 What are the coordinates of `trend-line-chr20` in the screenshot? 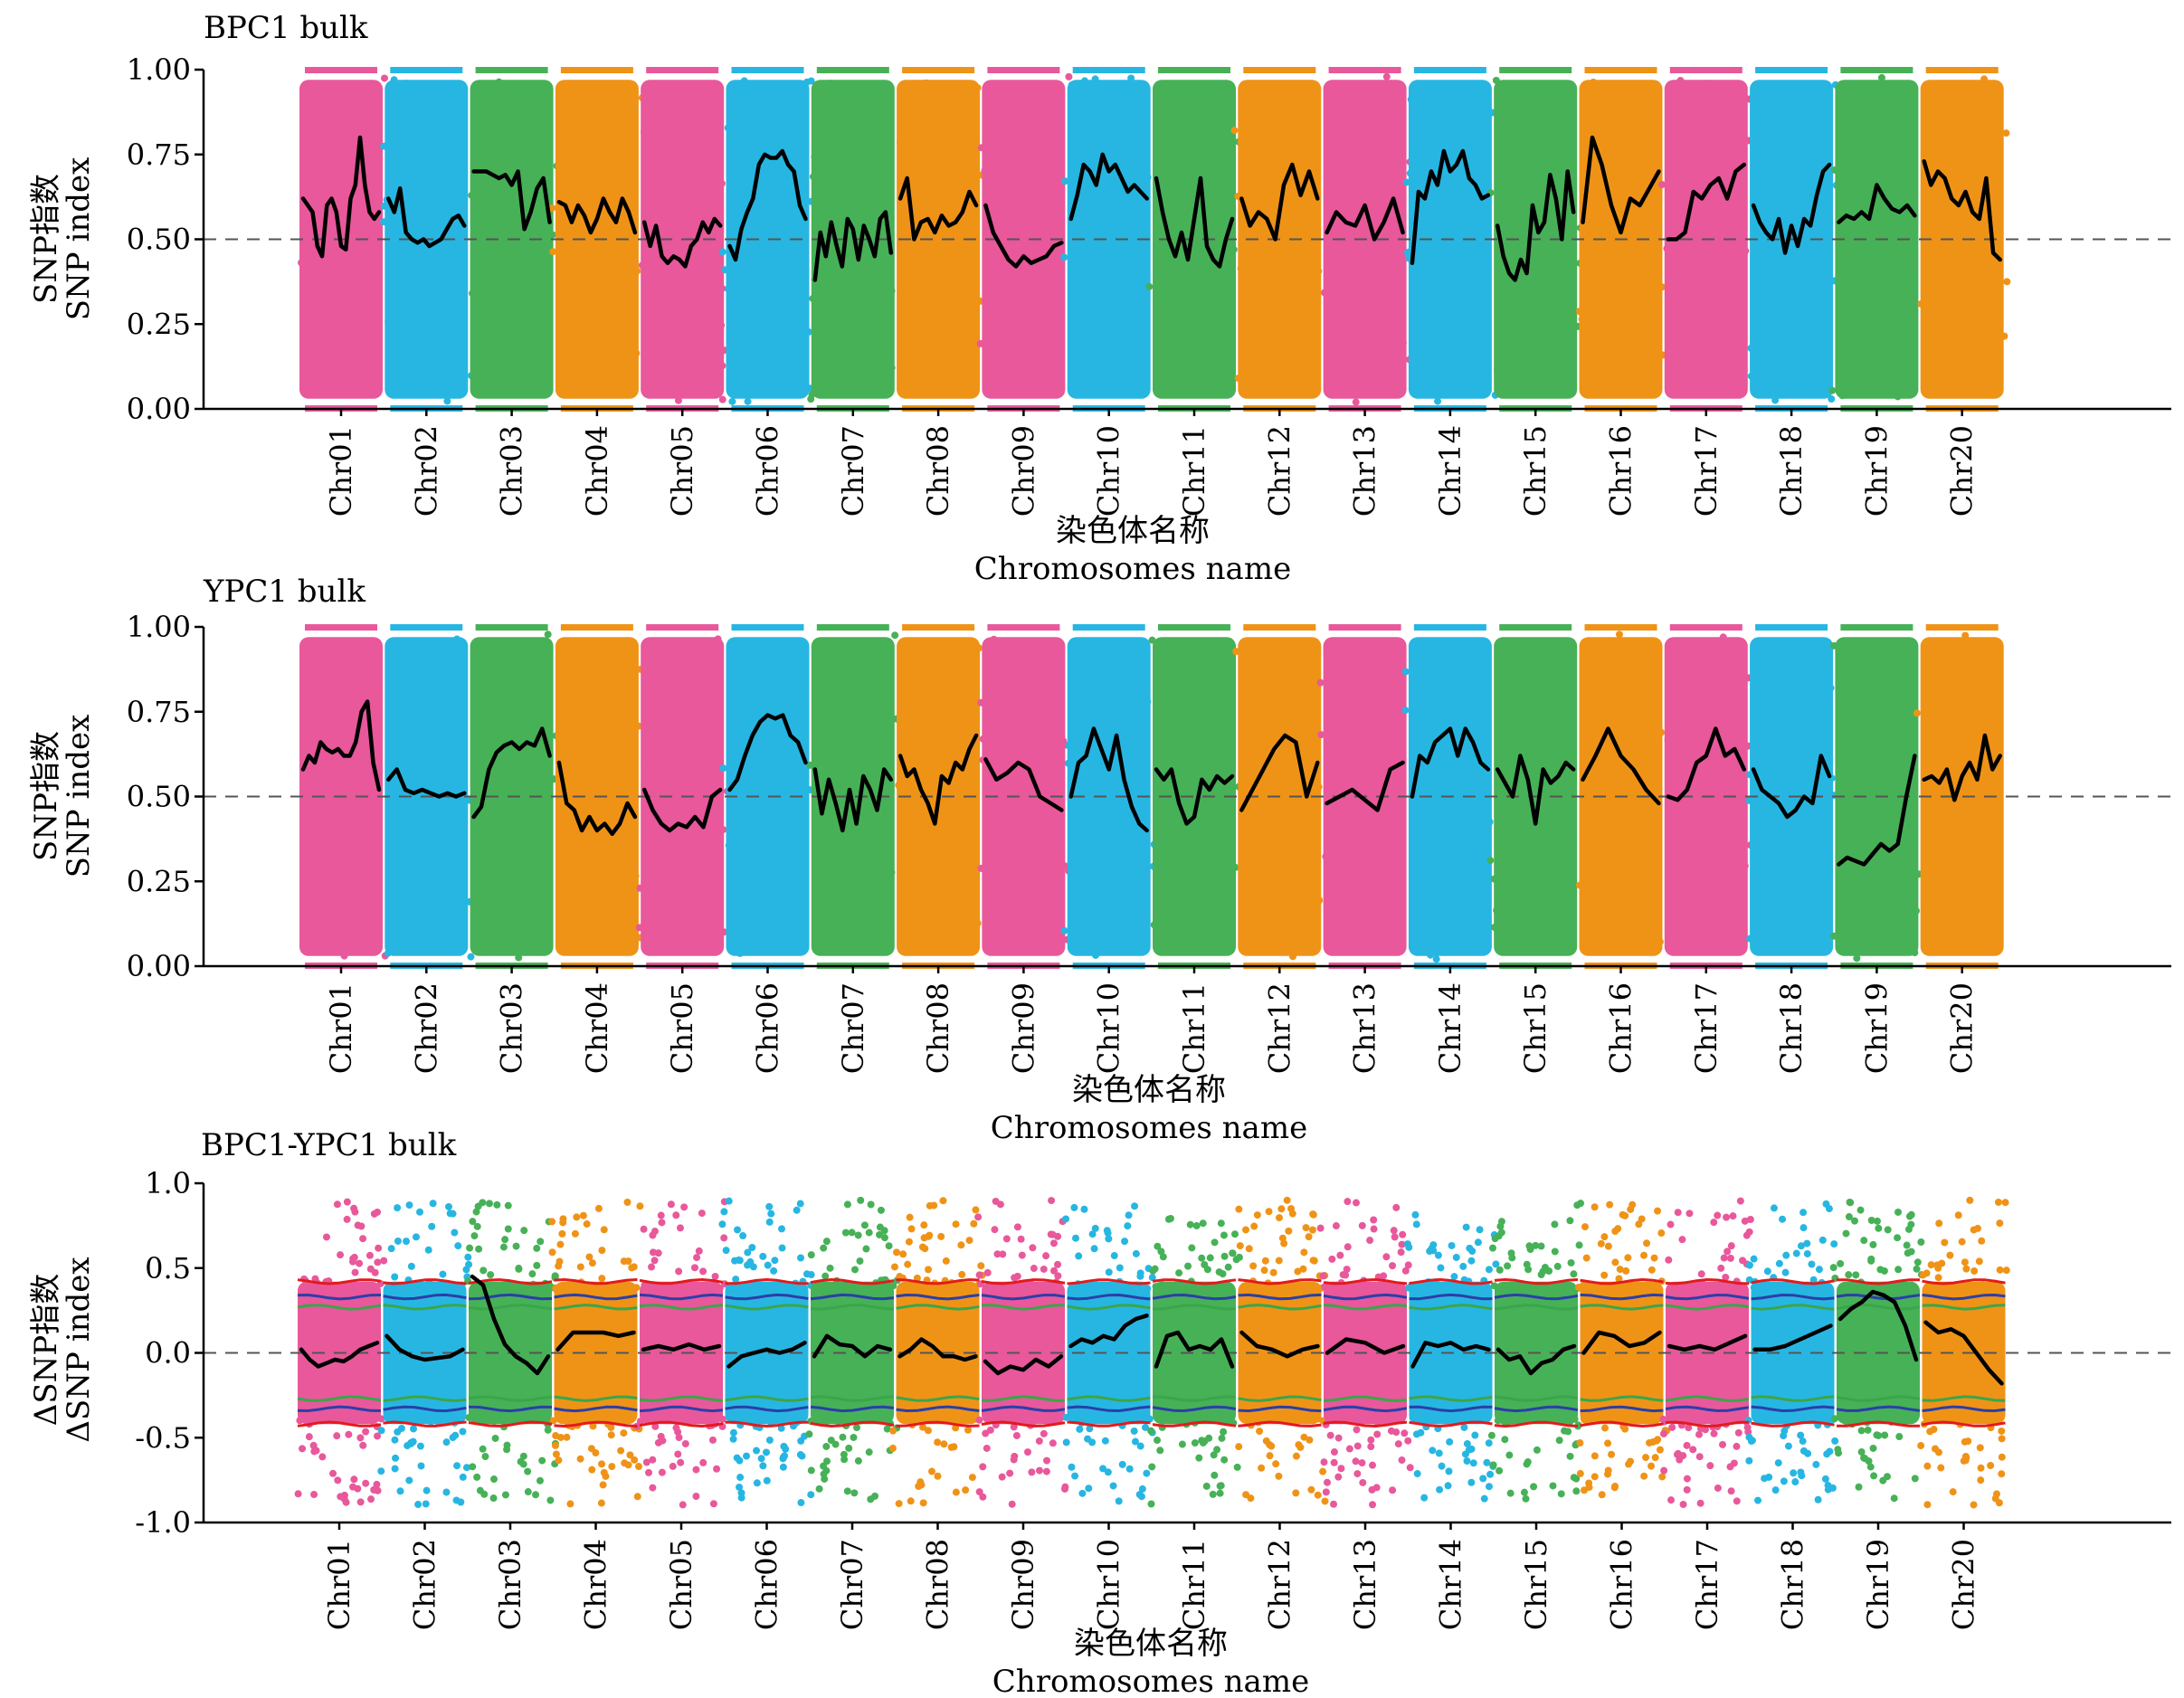 It's located at (1962, 211).